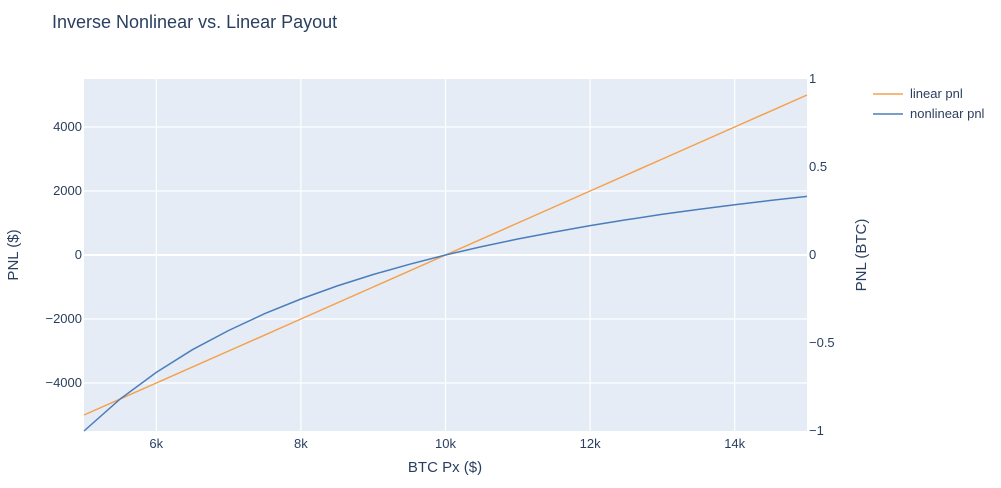  I want to click on x-tick-label: 6k, so click(156, 443).